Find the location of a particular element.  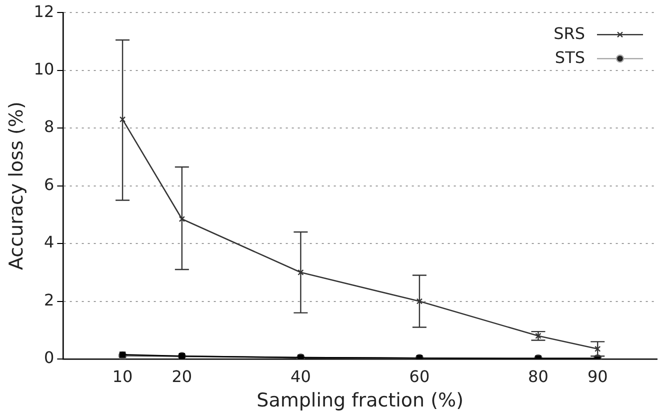

y-tick-label: 10 is located at coordinates (44, 68).